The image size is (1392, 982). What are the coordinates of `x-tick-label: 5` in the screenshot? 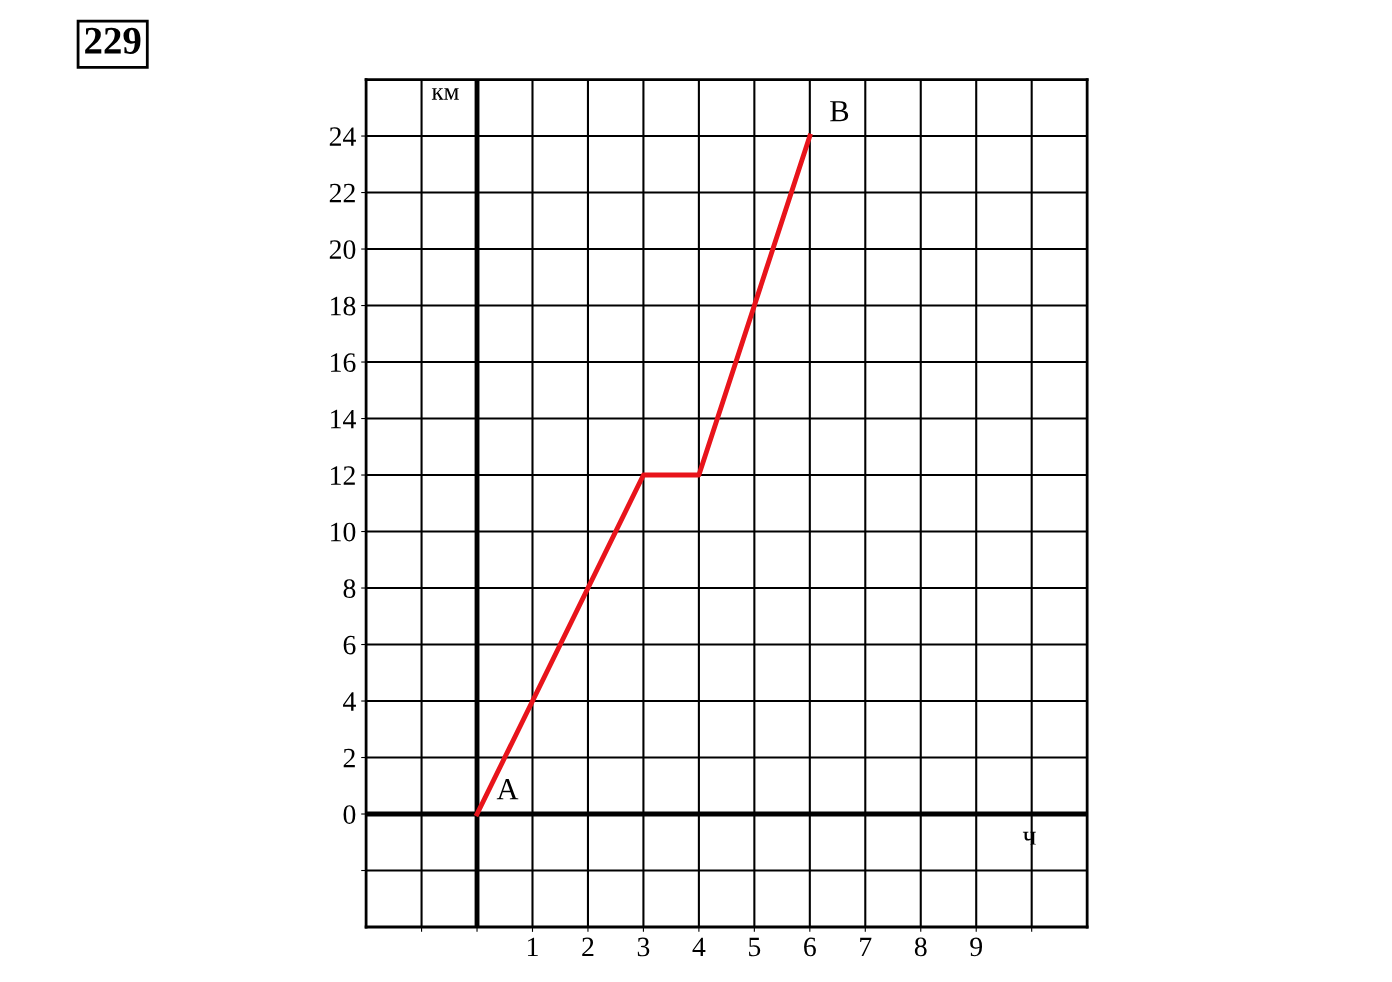 It's located at (755, 947).